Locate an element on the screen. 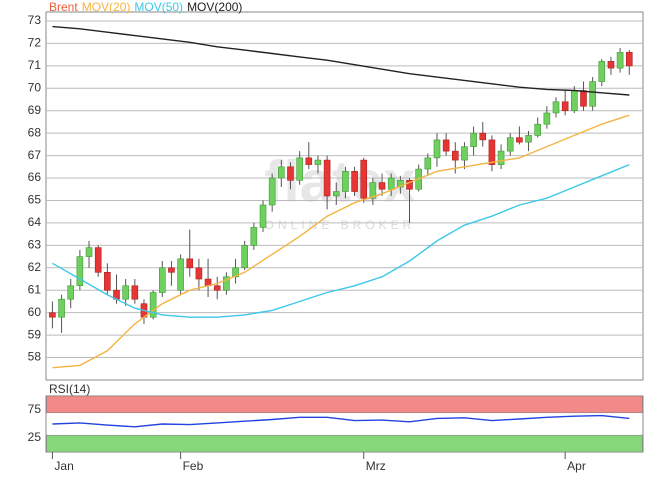 The height and width of the screenshot is (478, 645). y-tick-label: 70 is located at coordinates (35, 87).